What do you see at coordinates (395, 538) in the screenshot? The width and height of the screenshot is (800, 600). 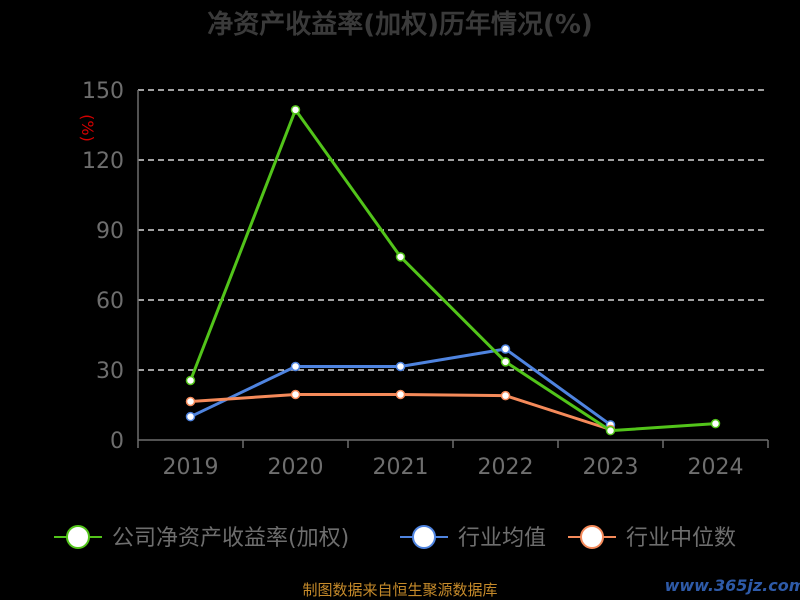 I see `legend: 公司净资产收益率(加权) 行业均值 行业中位数` at bounding box center [395, 538].